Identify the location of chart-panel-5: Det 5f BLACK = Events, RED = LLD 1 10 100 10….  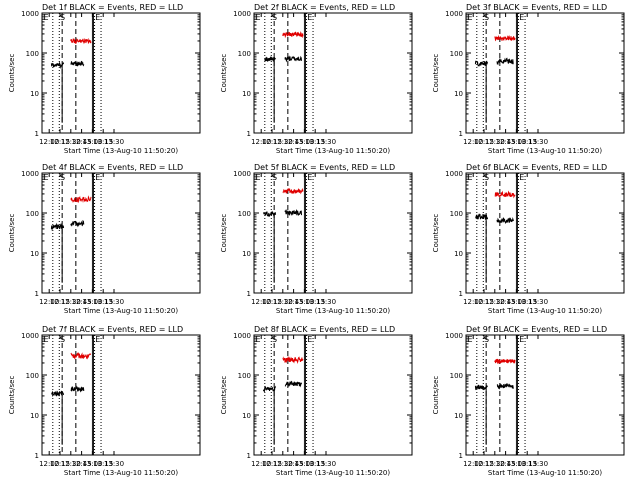
(316, 239).